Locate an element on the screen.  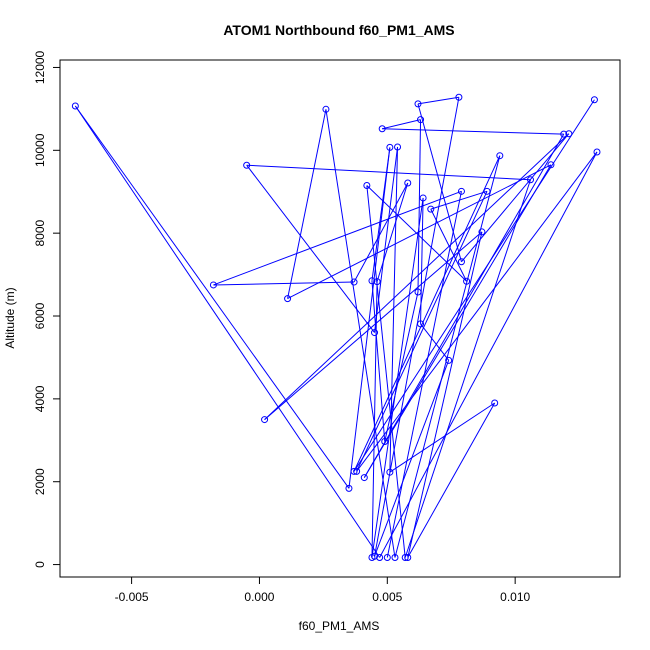
x-tick-label: 0.005 is located at coordinates (387, 597).